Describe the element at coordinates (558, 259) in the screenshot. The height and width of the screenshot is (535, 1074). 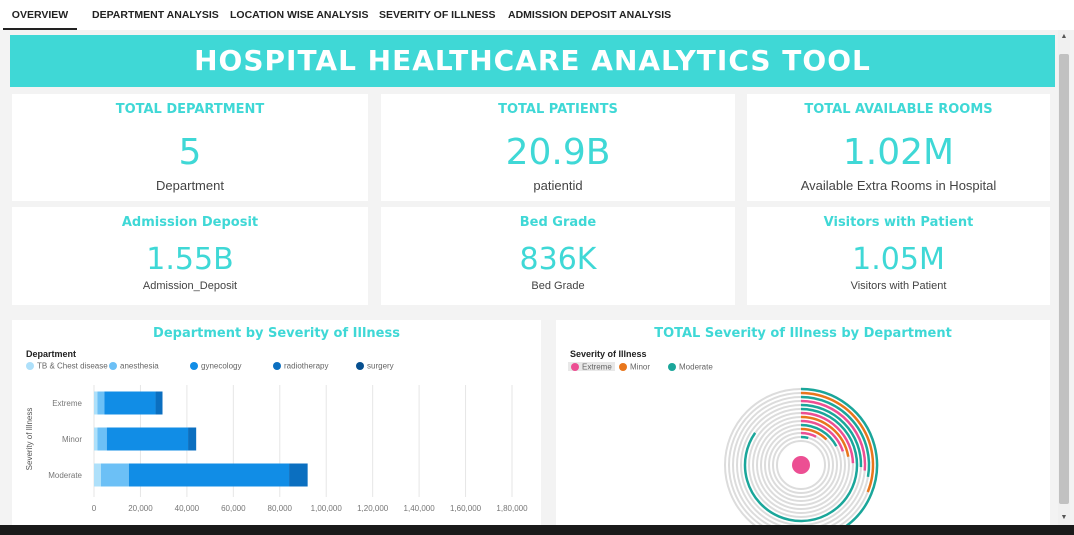
I see `kpi-value: 836K` at that location.